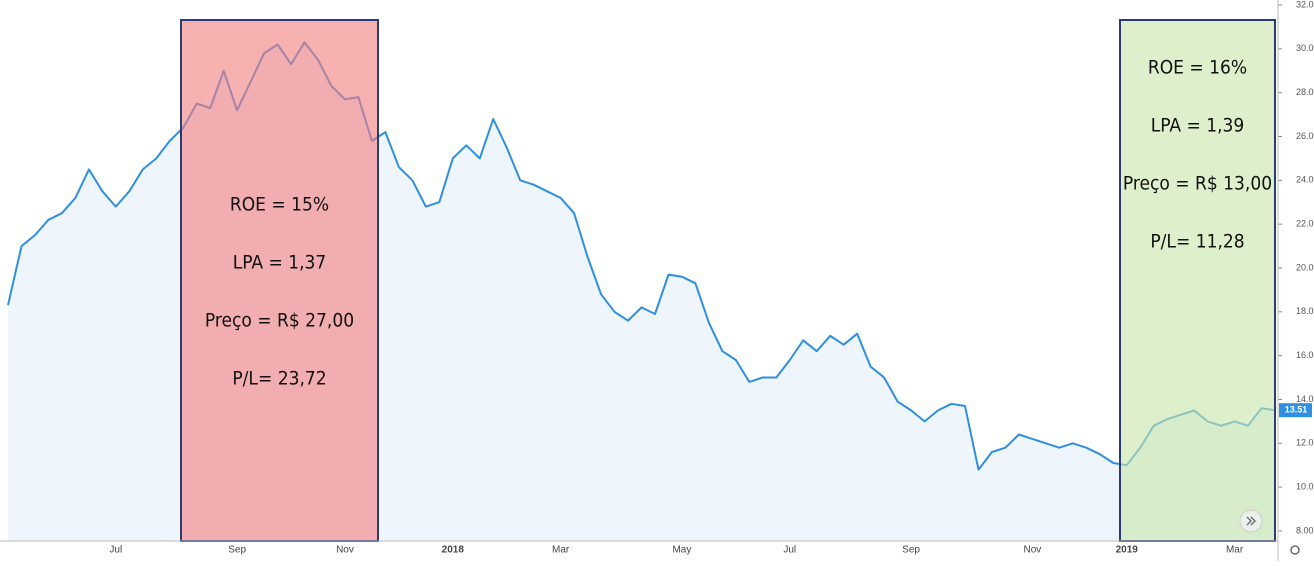 The image size is (1314, 566). I want to click on y-tick-label: 30.00, so click(1305, 48).